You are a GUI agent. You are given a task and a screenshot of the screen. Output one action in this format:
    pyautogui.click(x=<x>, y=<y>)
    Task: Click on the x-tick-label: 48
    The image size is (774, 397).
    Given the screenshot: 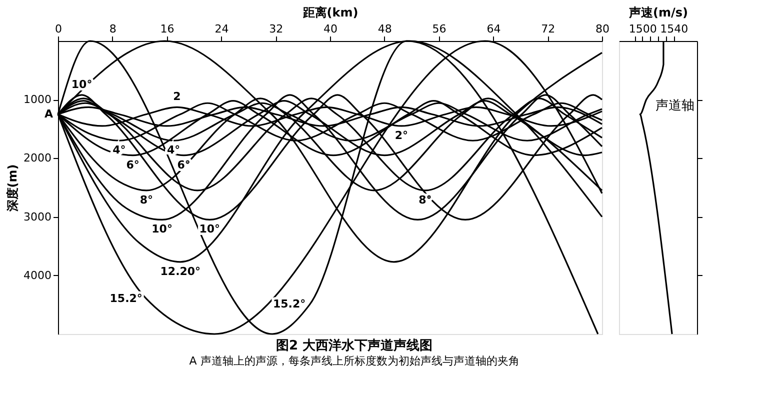 What is the action you would take?
    pyautogui.click(x=385, y=29)
    